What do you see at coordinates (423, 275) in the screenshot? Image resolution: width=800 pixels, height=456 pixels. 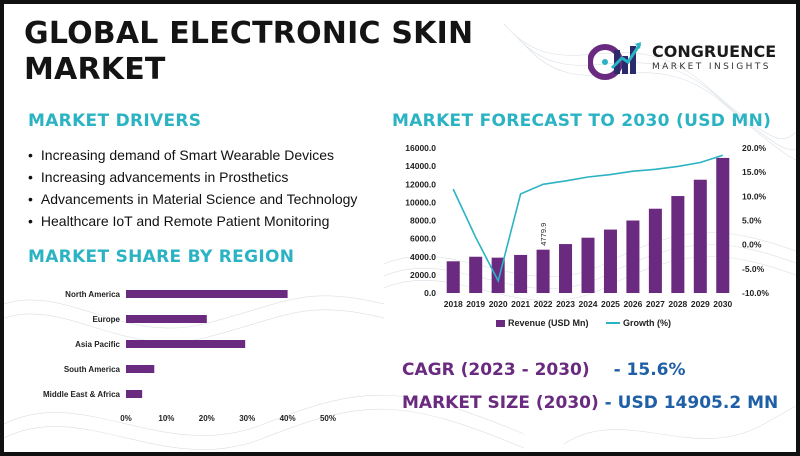 I see `forecast-y-left-tick: 2000.0` at bounding box center [423, 275].